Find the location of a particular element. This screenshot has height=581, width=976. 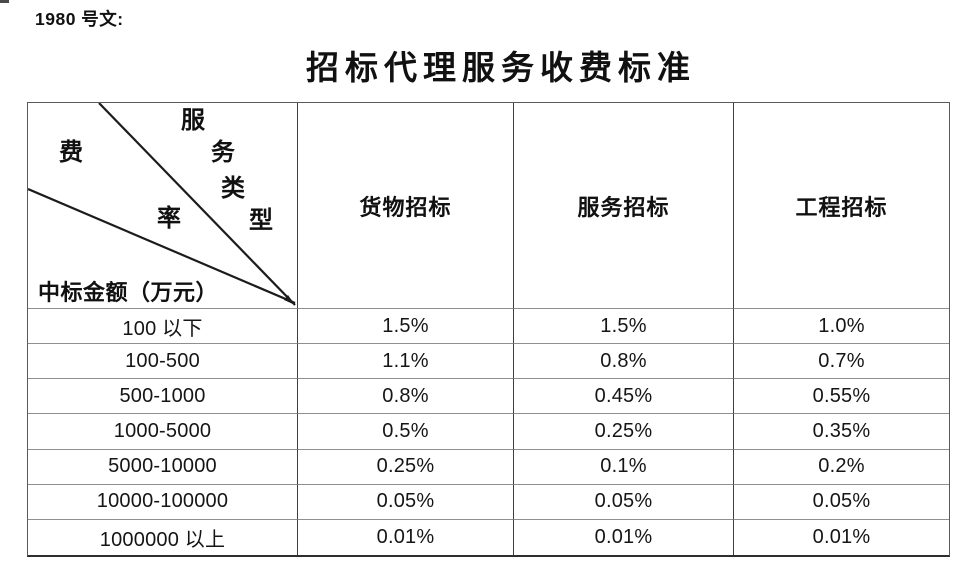

column-header-goods: 货物招标 is located at coordinates (405, 207).